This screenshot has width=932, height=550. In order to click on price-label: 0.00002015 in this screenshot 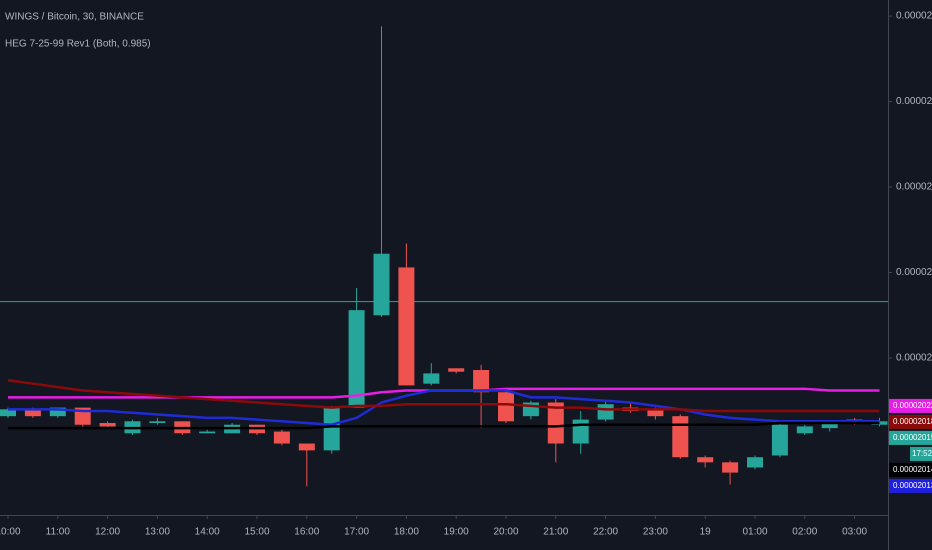, I will do `click(912, 437)`.